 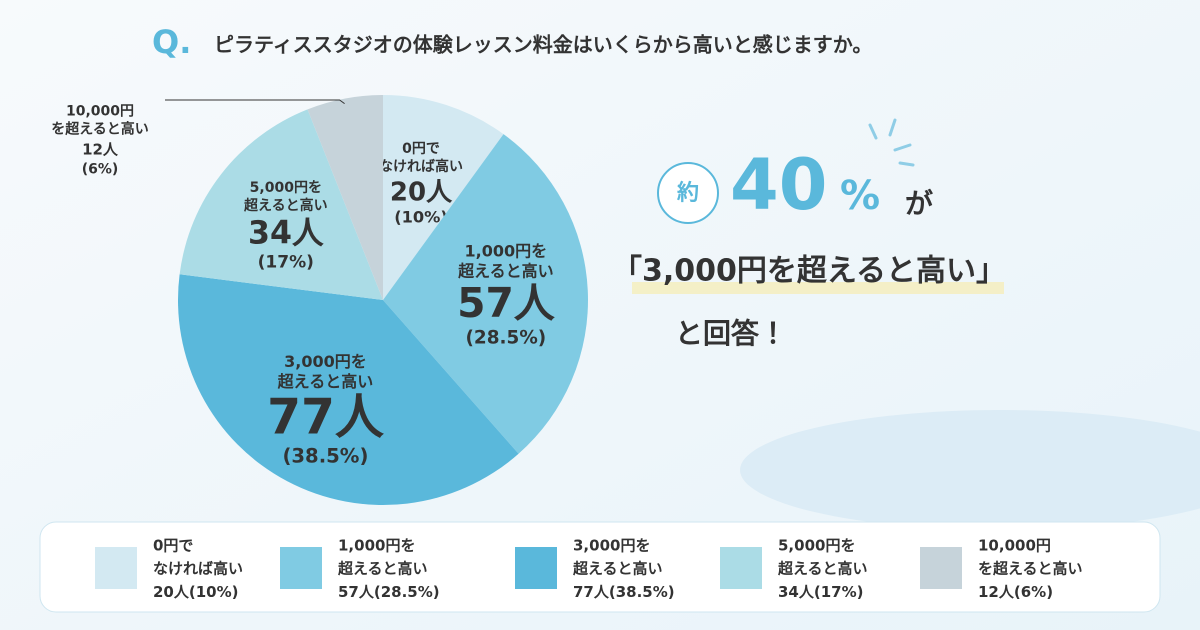 What do you see at coordinates (506, 303) in the screenshot?
I see `slice-count: 57人` at bounding box center [506, 303].